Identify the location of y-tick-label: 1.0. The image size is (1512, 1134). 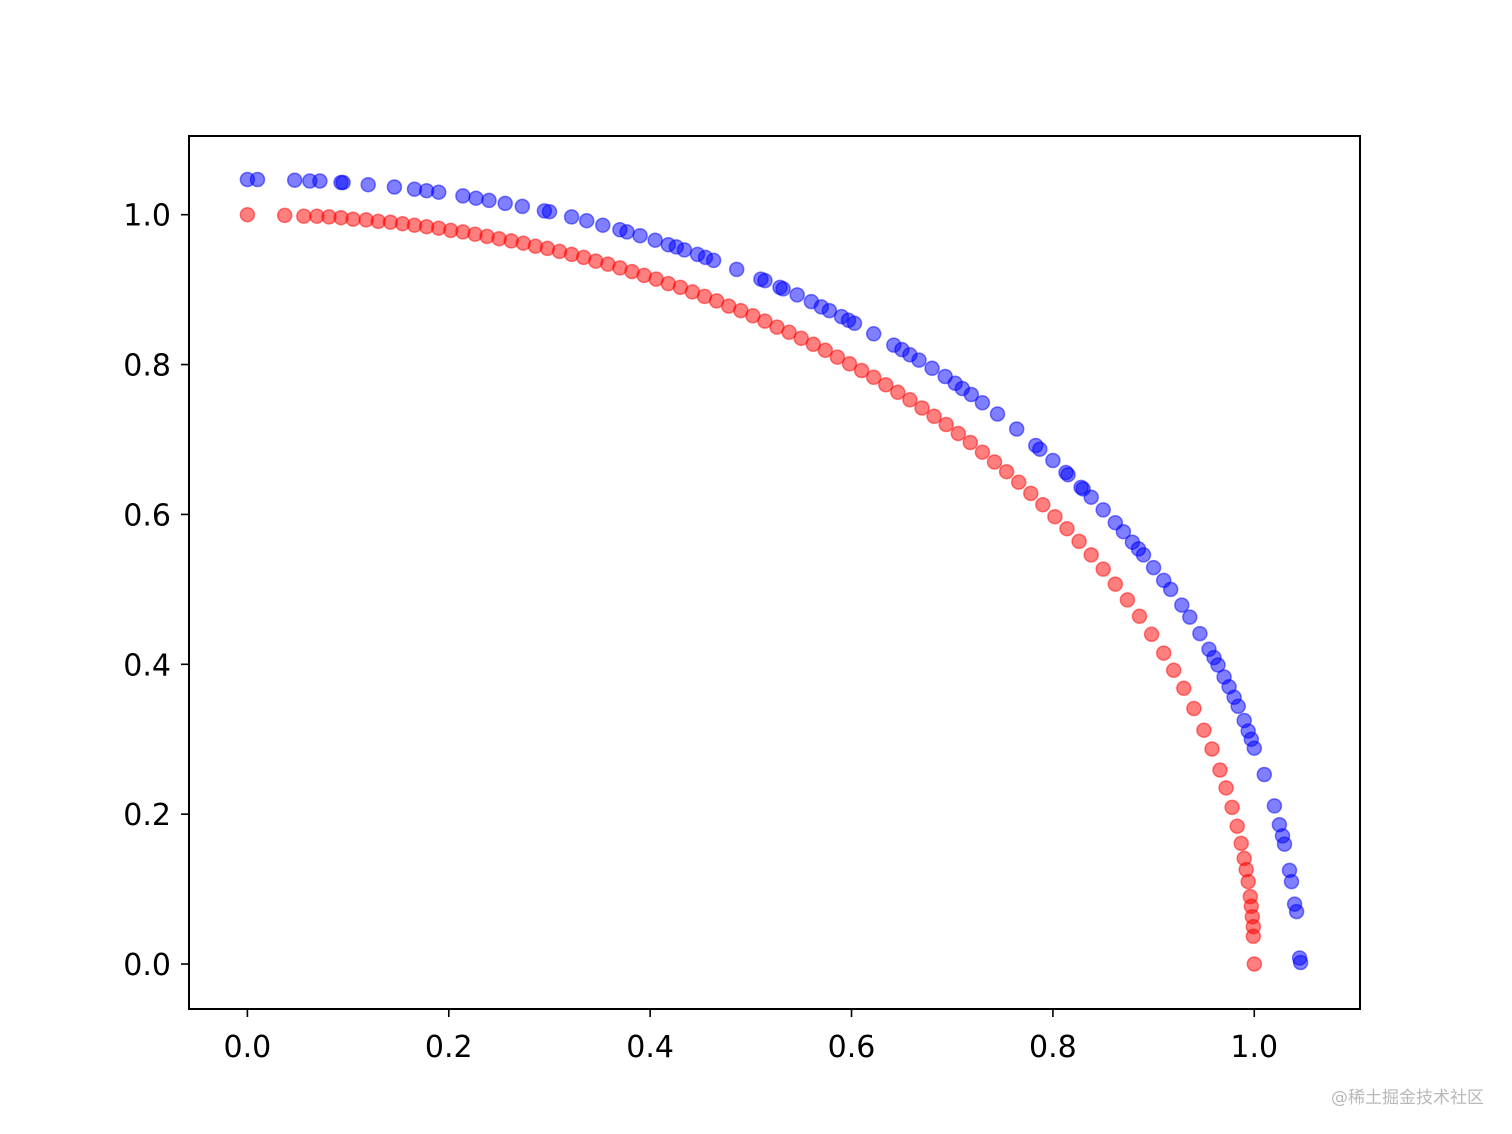
(147, 216).